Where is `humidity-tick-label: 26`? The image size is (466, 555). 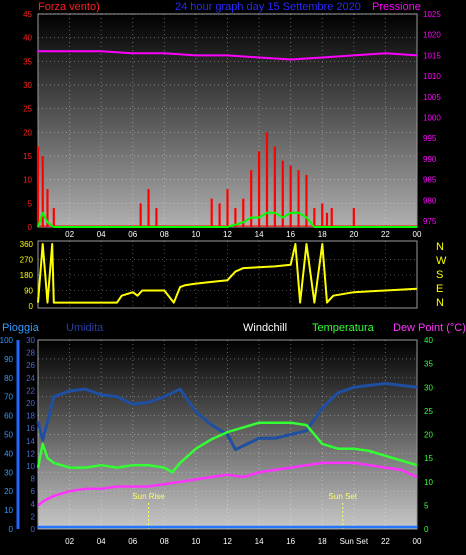 humidity-tick-label: 26 is located at coordinates (30, 365).